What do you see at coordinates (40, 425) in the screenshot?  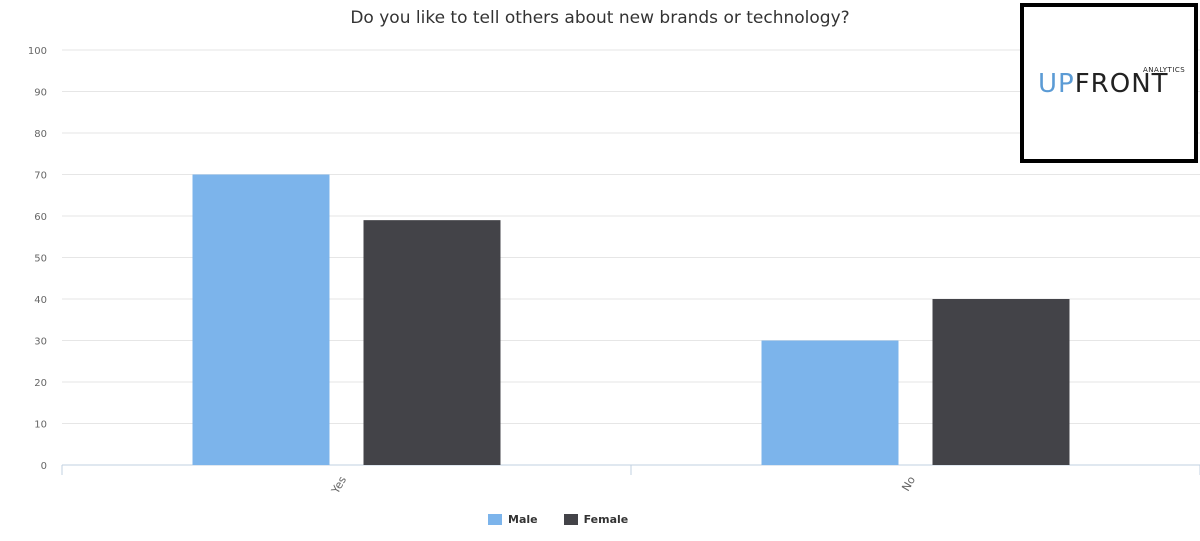 I see `y-tick-label-10: 10` at bounding box center [40, 425].